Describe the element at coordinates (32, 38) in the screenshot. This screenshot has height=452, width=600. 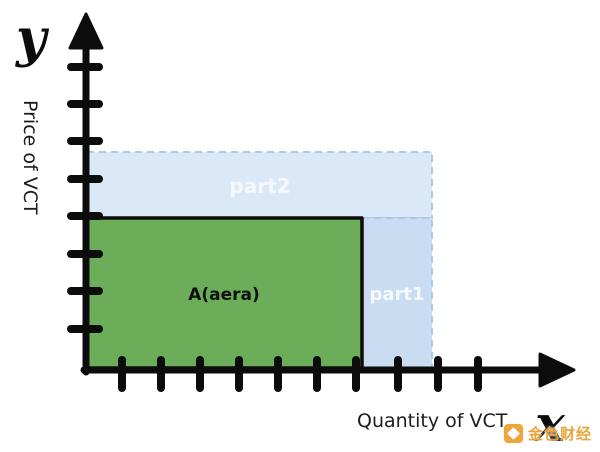
I see `y-axis-symbol: y` at that location.